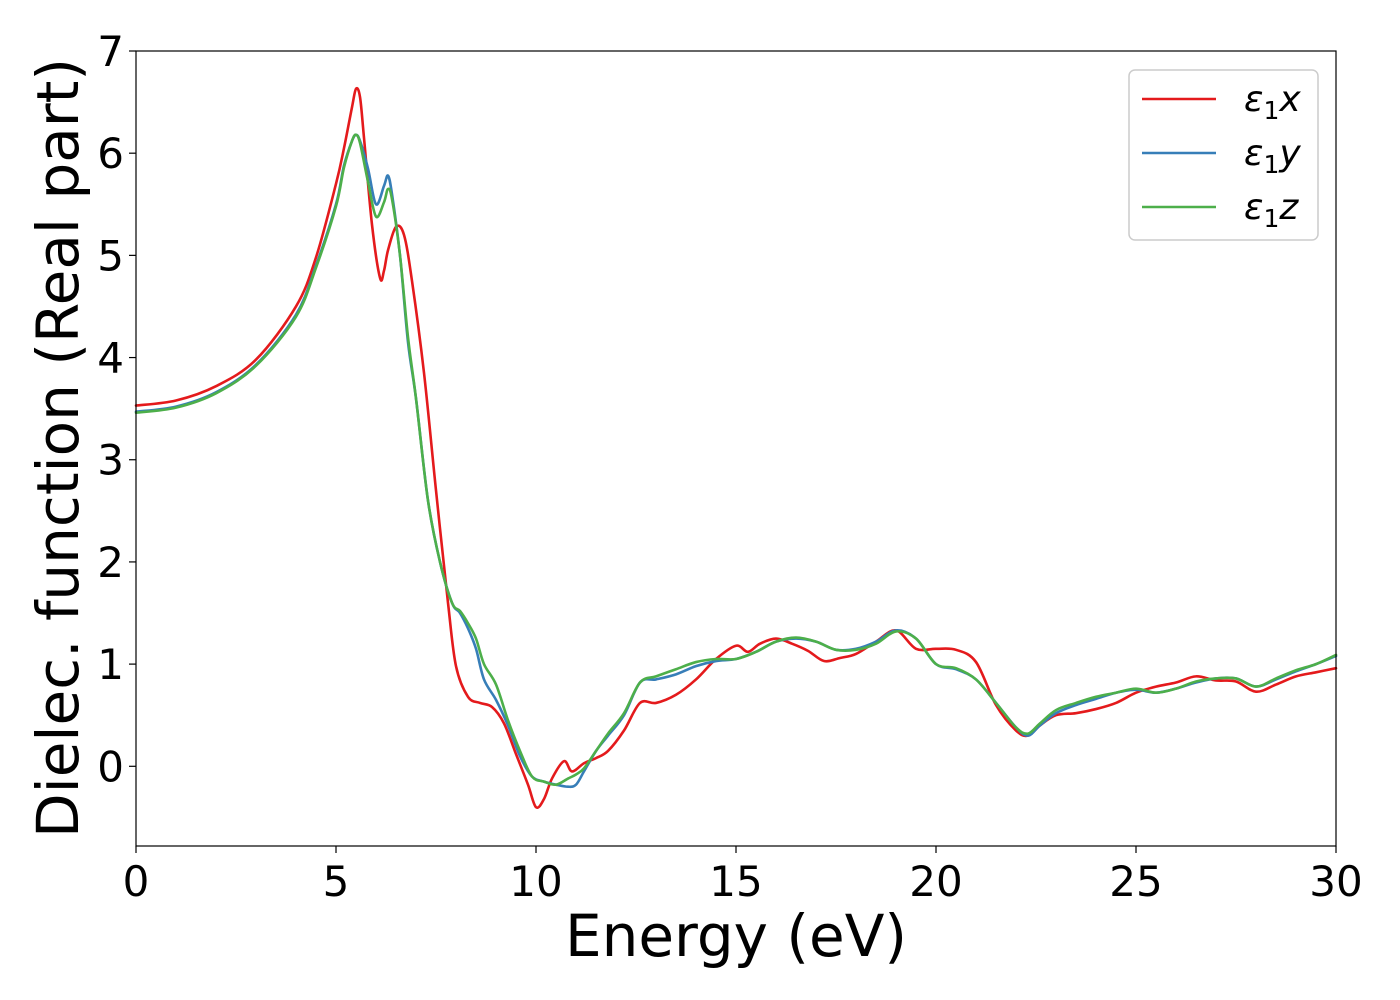 The width and height of the screenshot is (1400, 1000). I want to click on legend-label-x: ε1x, so click(1272, 102).